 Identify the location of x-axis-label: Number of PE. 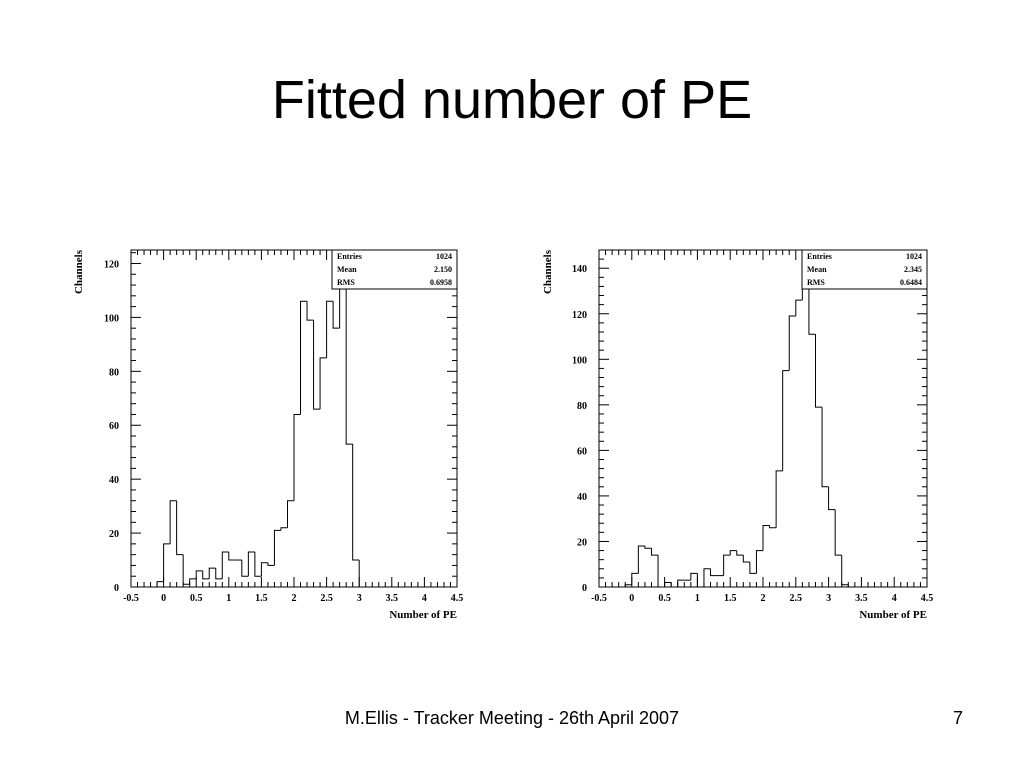
(423, 615).